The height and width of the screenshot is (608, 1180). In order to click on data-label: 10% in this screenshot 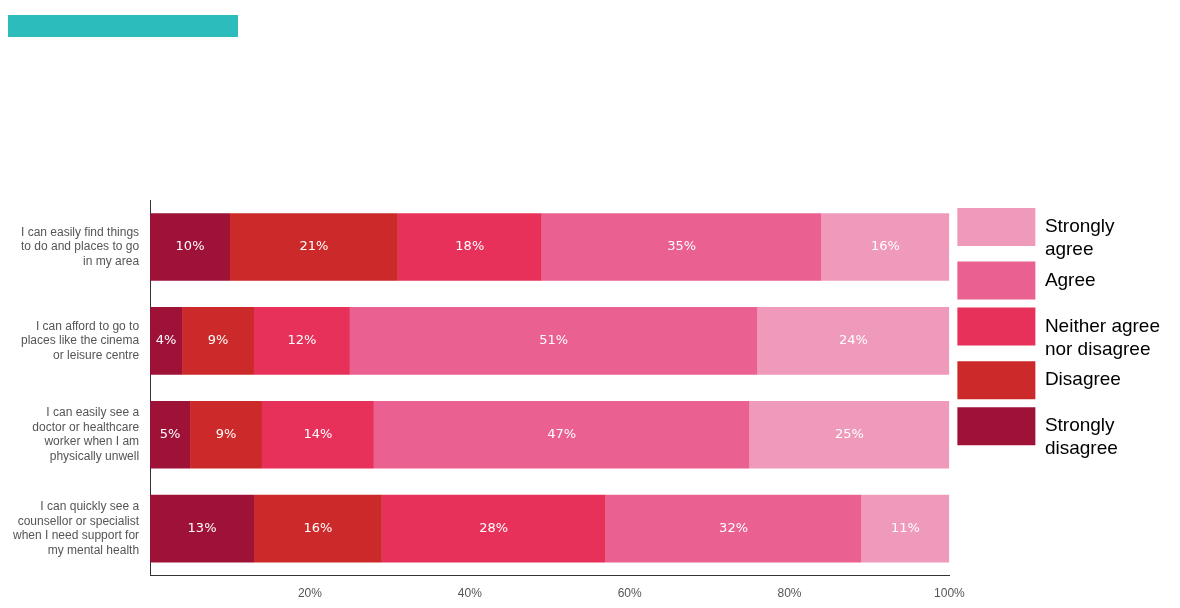, I will do `click(190, 246)`.